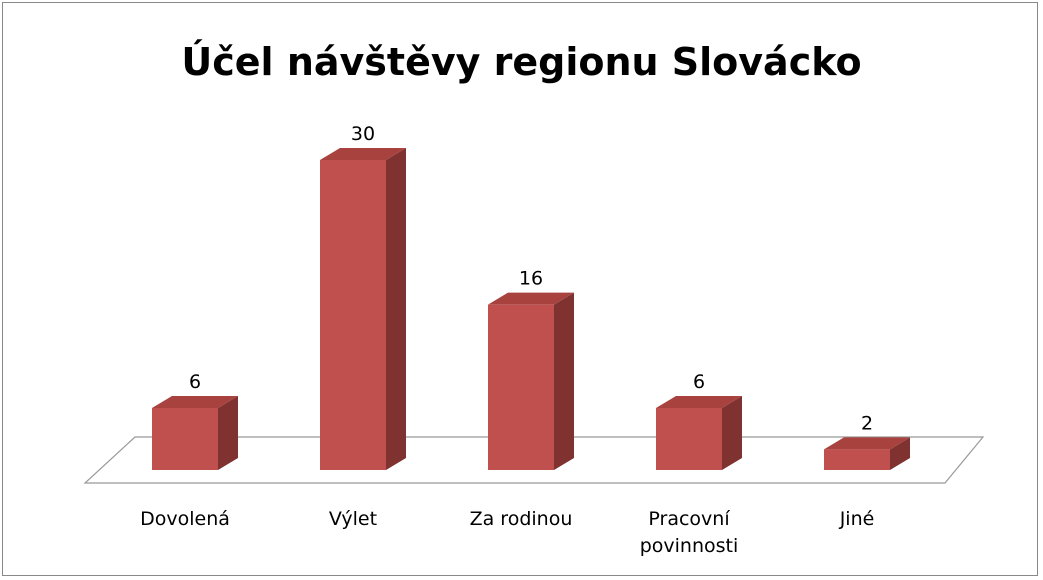 Image resolution: width=1043 pixels, height=580 pixels. What do you see at coordinates (857, 519) in the screenshot?
I see `x-tick-label: Jiné` at bounding box center [857, 519].